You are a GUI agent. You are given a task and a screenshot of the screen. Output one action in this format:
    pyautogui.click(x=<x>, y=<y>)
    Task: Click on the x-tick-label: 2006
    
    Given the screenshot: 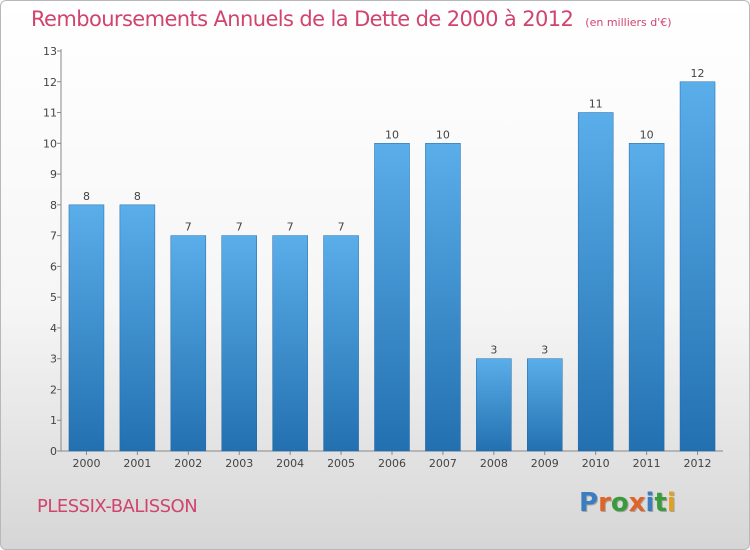 What is the action you would take?
    pyautogui.click(x=392, y=463)
    